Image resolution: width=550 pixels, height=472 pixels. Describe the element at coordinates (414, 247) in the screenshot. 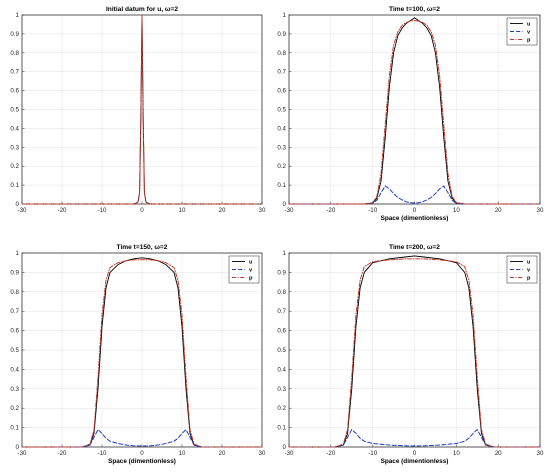

I see `chart-title: Time t=200, ω=2` at that location.